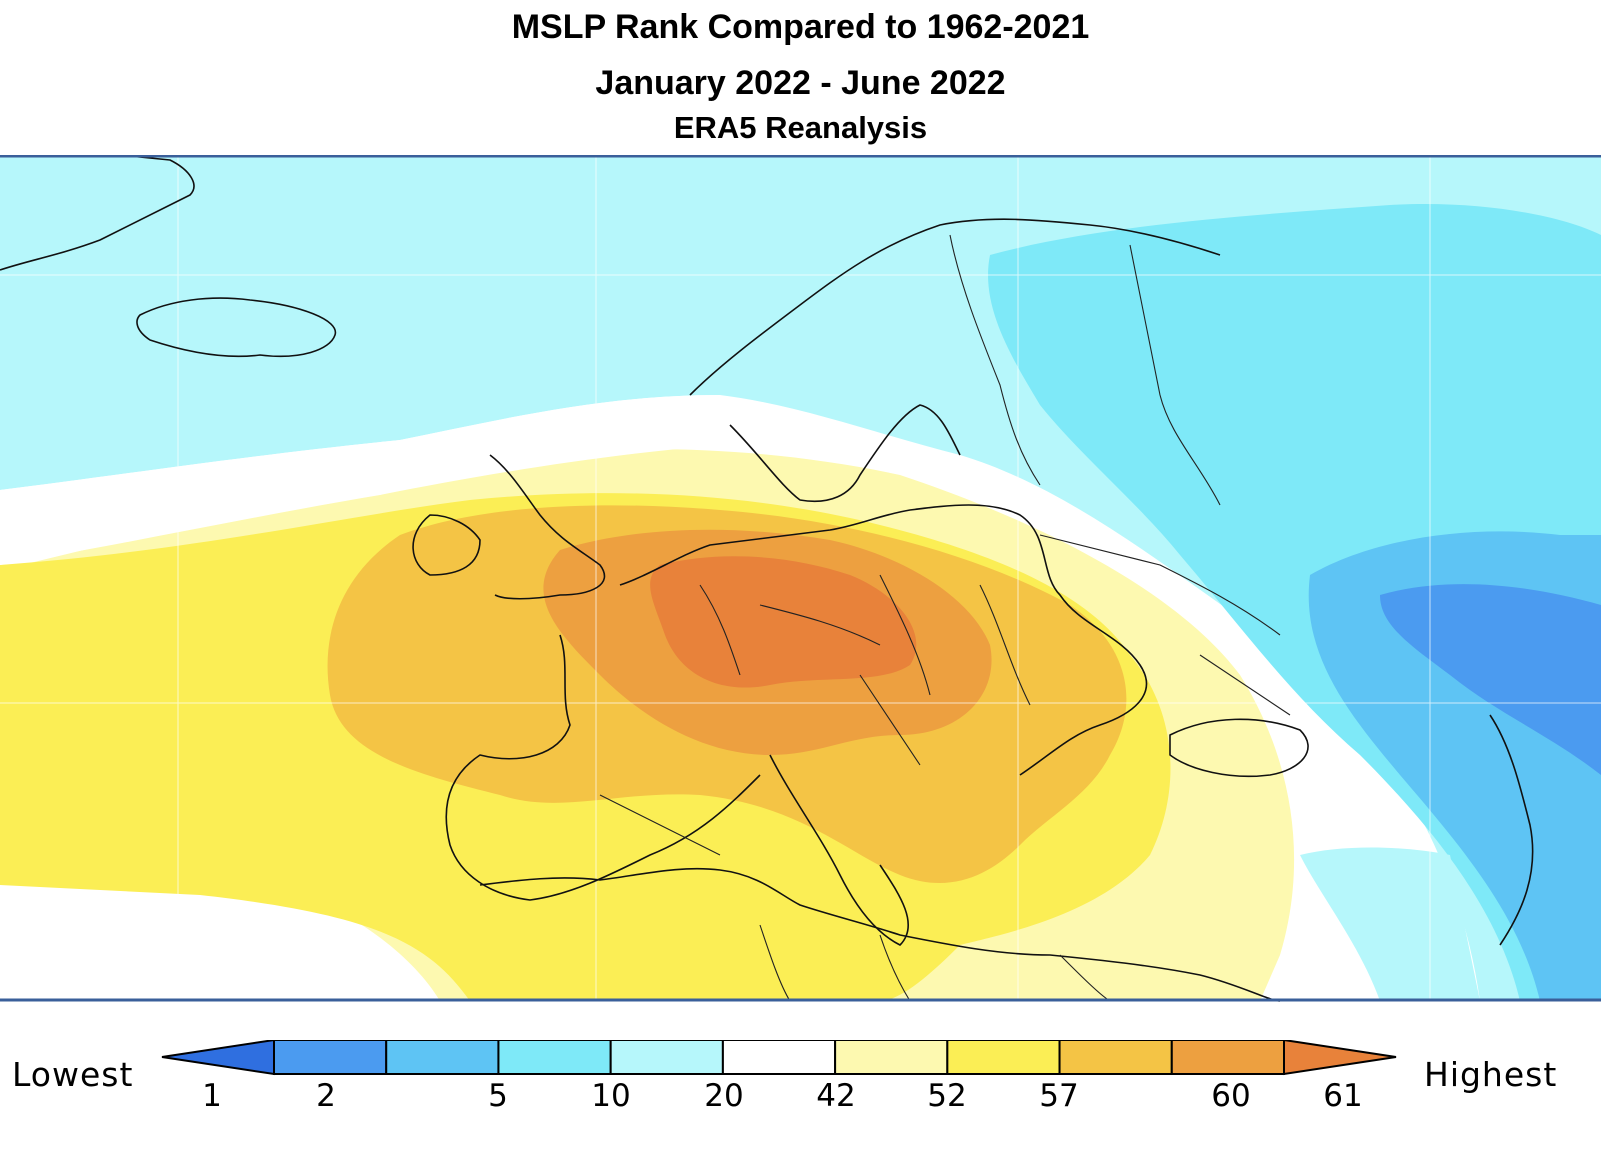 This screenshot has width=1601, height=1165. What do you see at coordinates (1491, 1074) in the screenshot?
I see `legend-high-label: Highest` at bounding box center [1491, 1074].